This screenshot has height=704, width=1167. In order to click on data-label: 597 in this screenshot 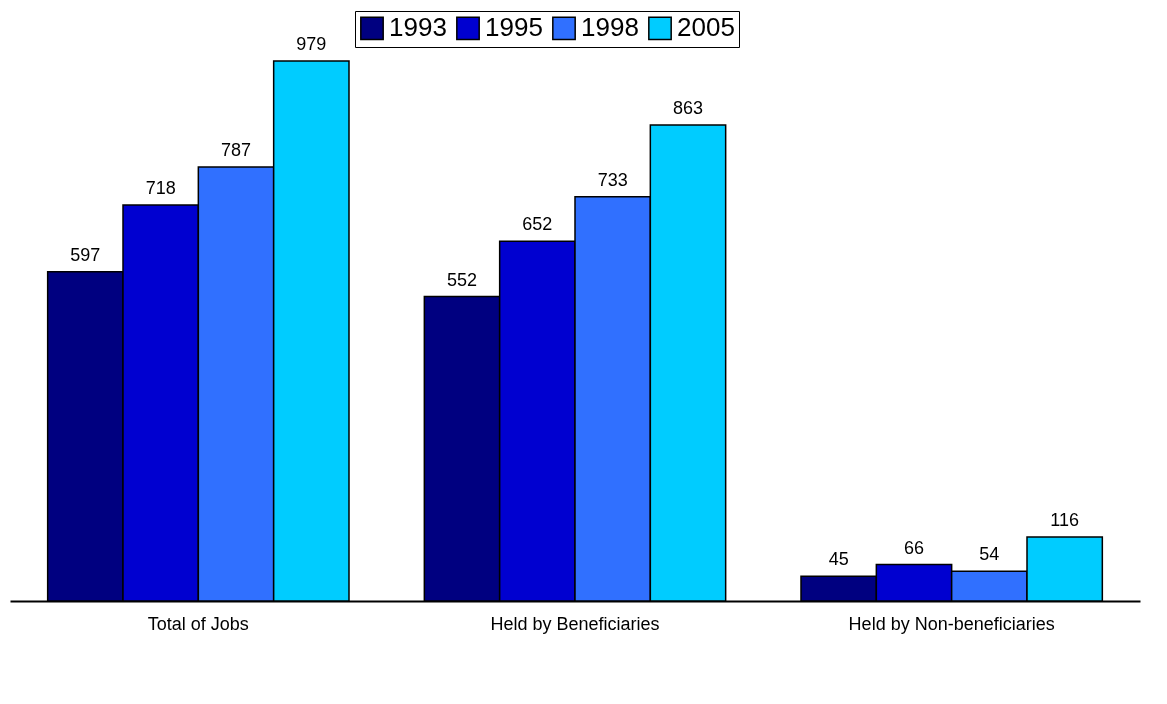, I will do `click(85, 254)`.